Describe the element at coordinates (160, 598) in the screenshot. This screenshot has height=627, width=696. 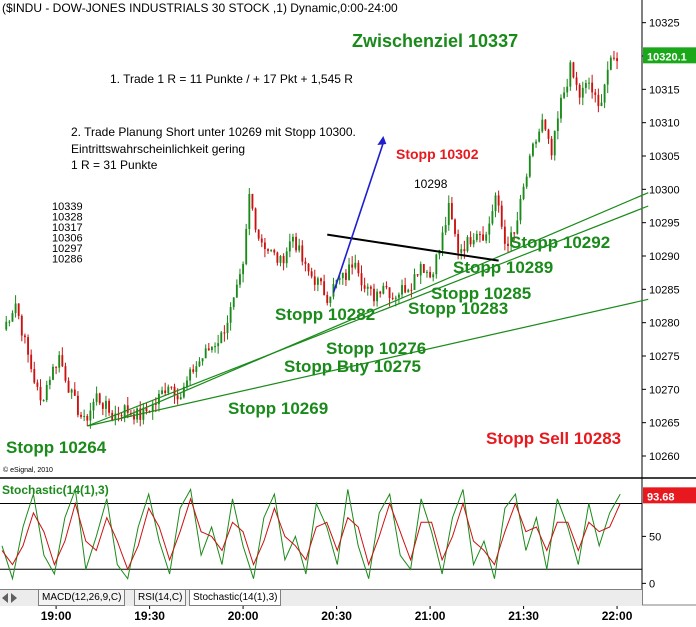
I see `tab-rsi: RSI(14,C)` at that location.